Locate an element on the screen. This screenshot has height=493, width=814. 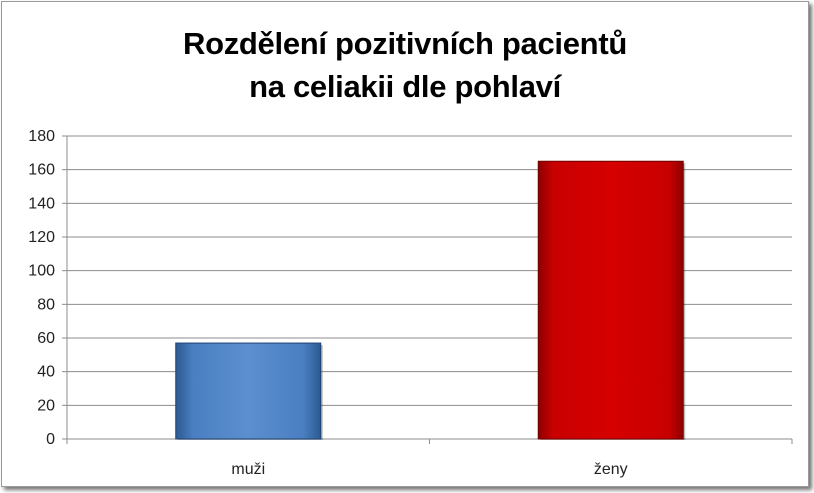
y-tick-label: 40 is located at coordinates (46, 372).